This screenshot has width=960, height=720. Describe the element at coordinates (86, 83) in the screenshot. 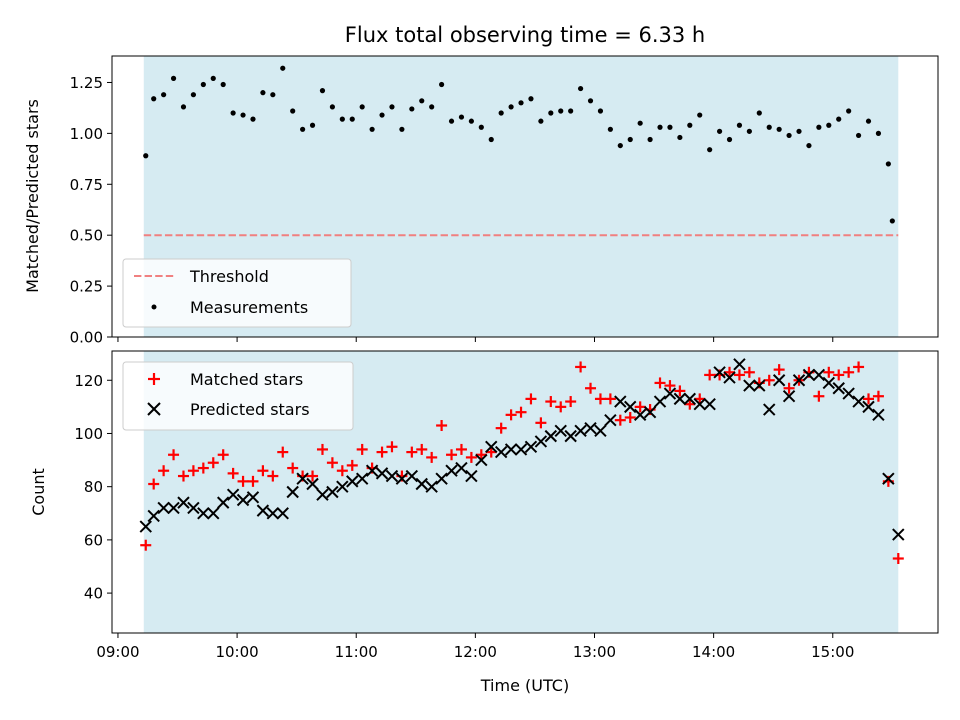

I see `top-y-tick-label: 1.25` at that location.